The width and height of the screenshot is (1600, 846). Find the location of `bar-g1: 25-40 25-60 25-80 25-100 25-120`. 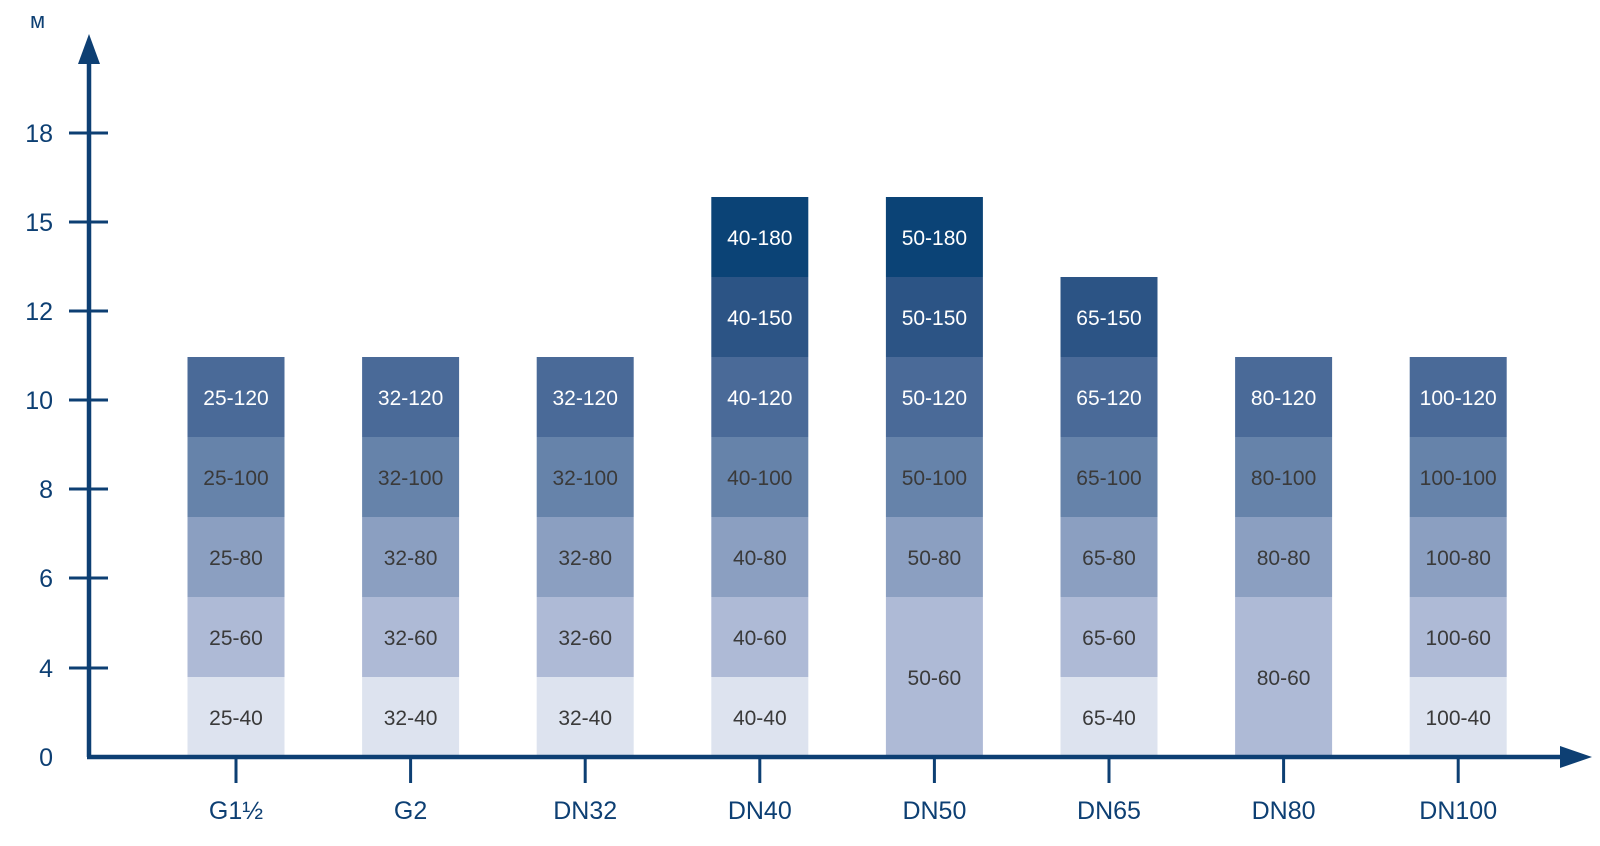

bar-g1: 25-40 25-60 25-80 25-100 25-120 is located at coordinates (236, 557).